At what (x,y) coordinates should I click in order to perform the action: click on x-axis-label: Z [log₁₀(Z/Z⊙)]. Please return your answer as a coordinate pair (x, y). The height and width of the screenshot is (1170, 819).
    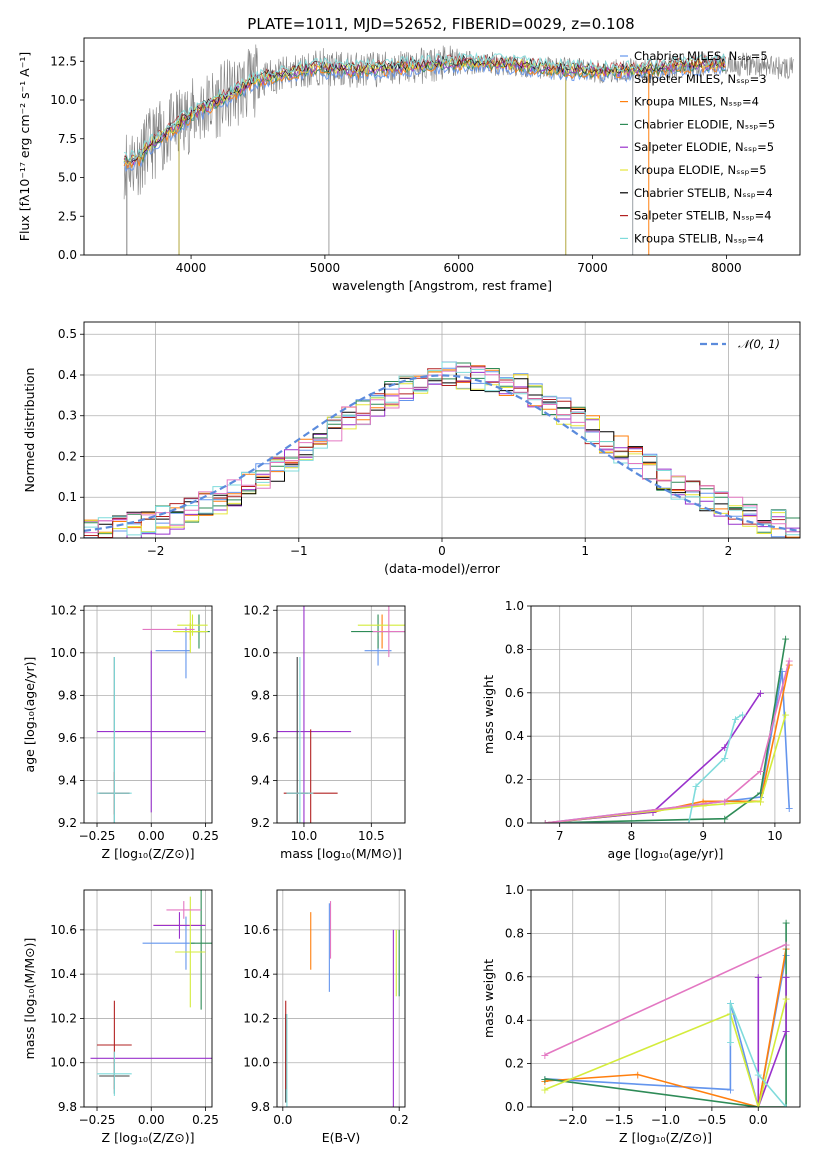
    Looking at the image, I should click on (148, 1137).